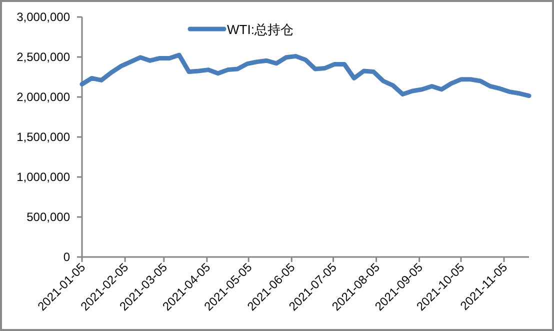  Describe the element at coordinates (43, 177) in the screenshot. I see `y-tick-label: 1,000,000` at that location.